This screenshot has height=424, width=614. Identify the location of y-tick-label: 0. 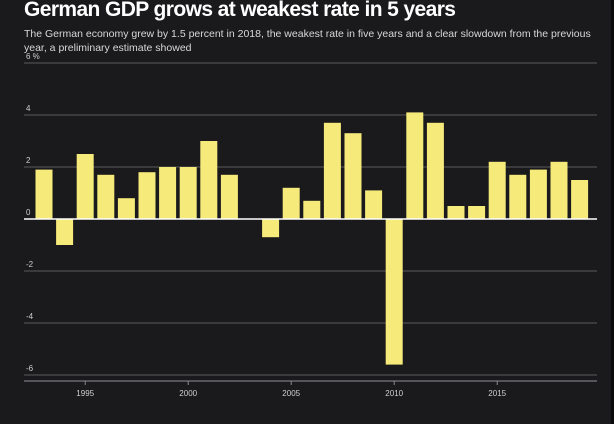
(28, 212).